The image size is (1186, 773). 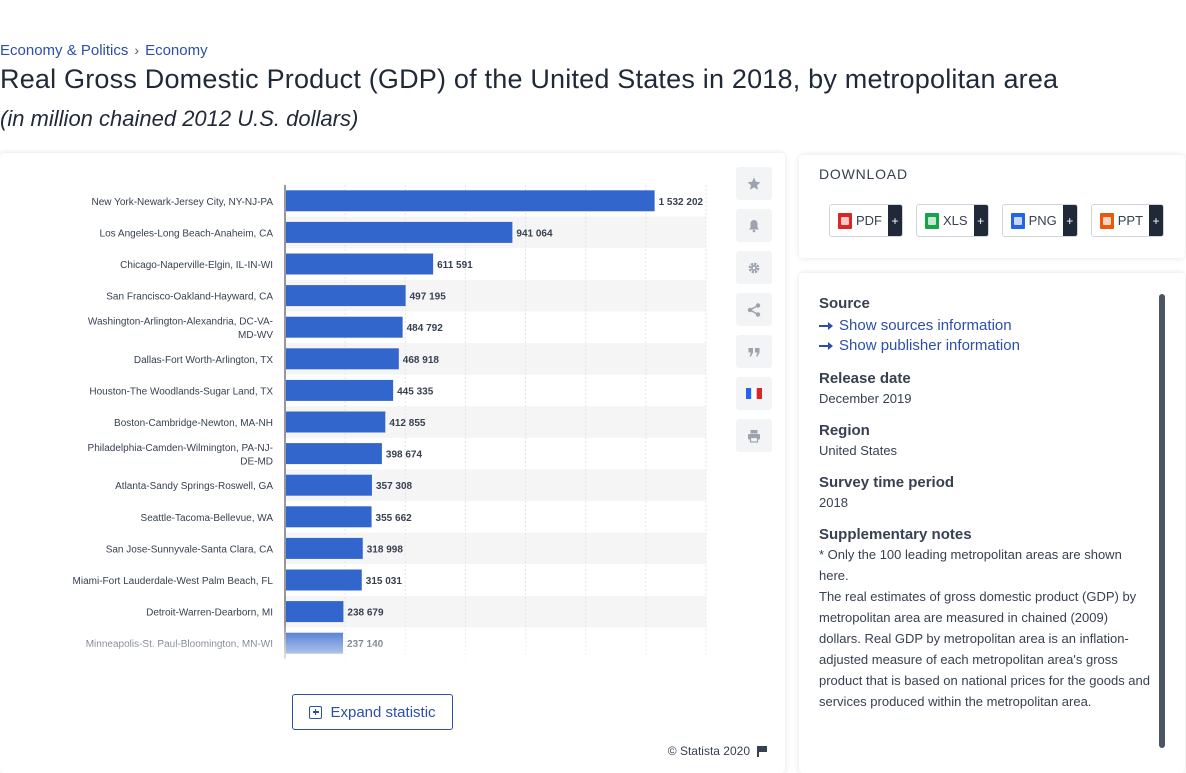 What do you see at coordinates (955, 220) in the screenshot?
I see `download-xls-label: XLS` at bounding box center [955, 220].